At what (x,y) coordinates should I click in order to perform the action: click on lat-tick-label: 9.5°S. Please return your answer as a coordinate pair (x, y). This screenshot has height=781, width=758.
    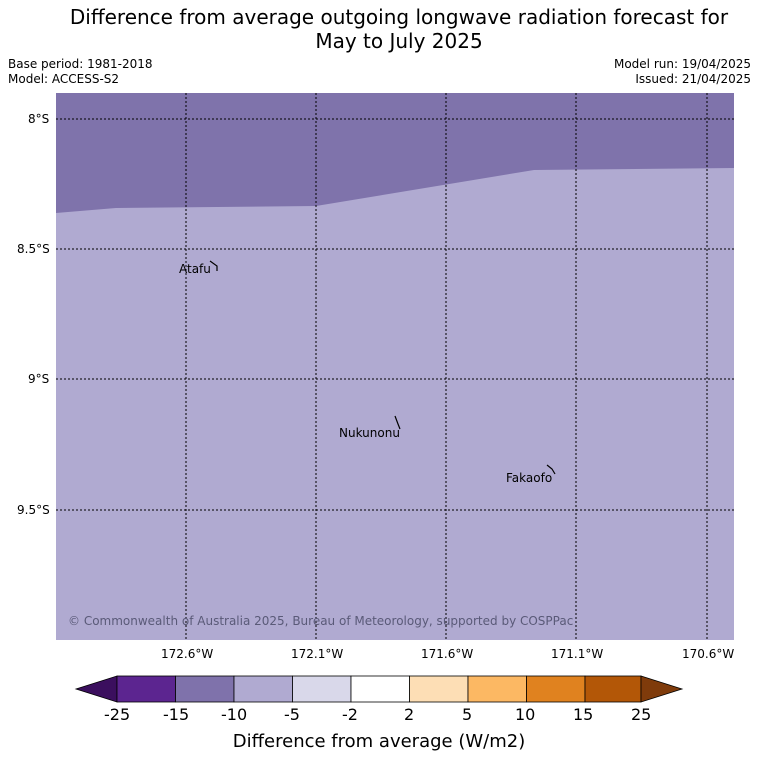
    Looking at the image, I should click on (33, 510).